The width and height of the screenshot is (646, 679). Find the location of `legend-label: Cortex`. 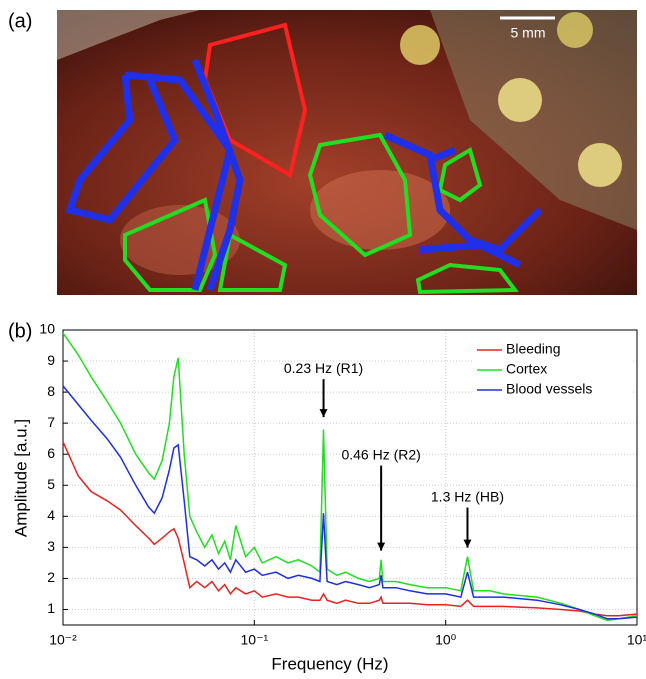

legend-label: Cortex is located at coordinates (526, 369).